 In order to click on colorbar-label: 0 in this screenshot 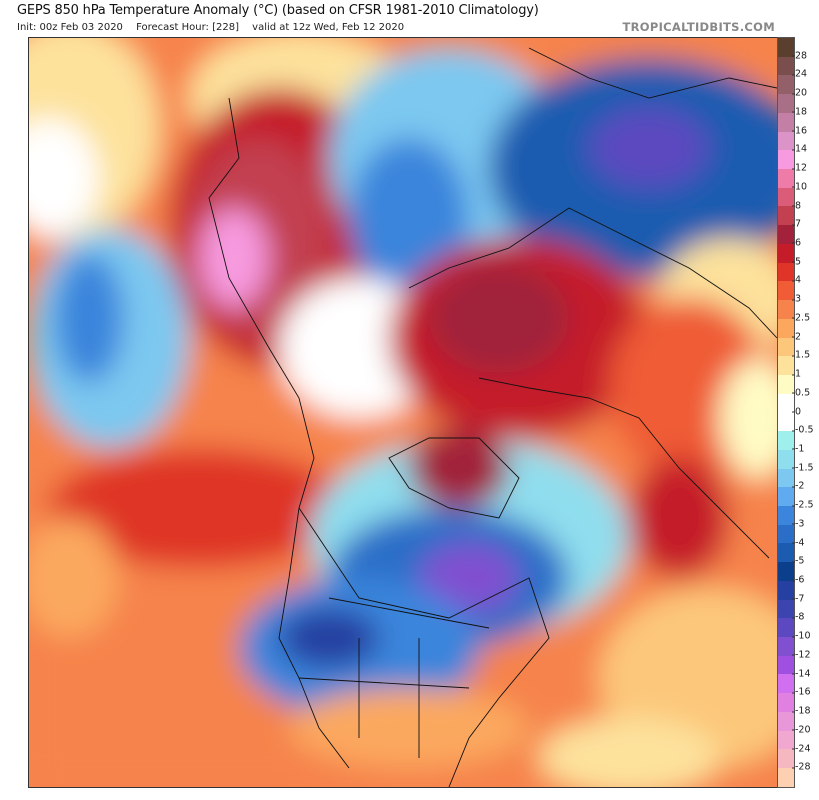, I will do `click(796, 411)`.